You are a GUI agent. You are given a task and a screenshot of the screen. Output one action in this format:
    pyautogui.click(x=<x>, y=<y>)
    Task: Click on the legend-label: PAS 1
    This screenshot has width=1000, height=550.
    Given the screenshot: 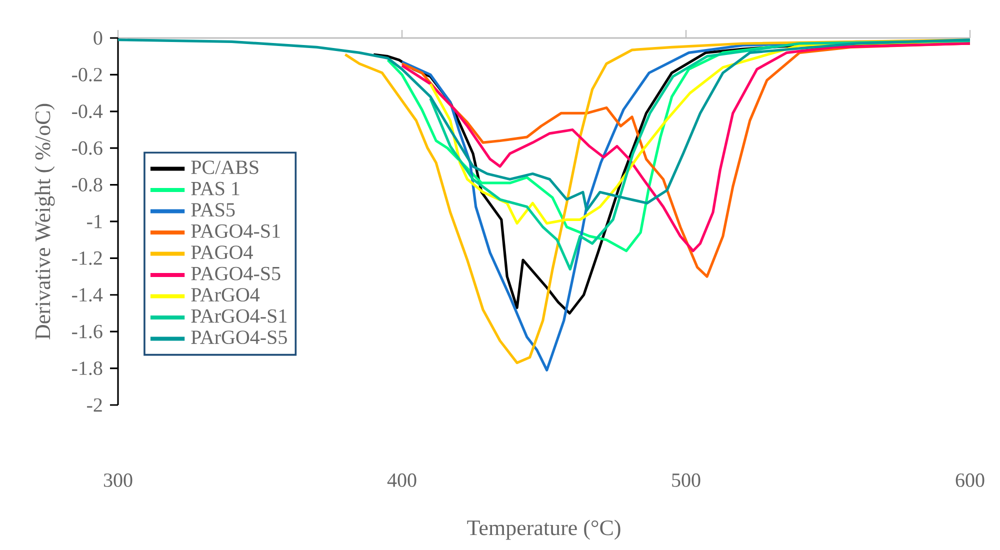 What is the action you would take?
    pyautogui.click(x=215, y=189)
    